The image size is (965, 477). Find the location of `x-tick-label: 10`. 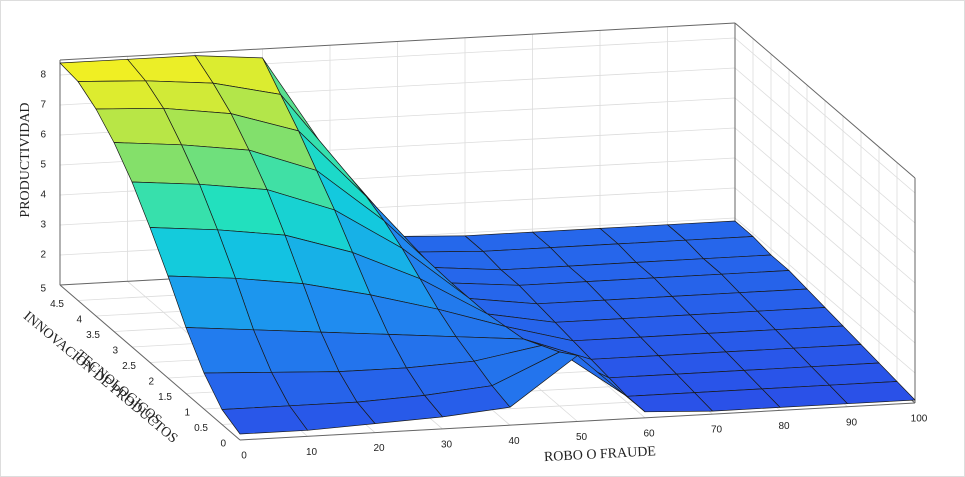

x-tick-label: 10 is located at coordinates (312, 452).